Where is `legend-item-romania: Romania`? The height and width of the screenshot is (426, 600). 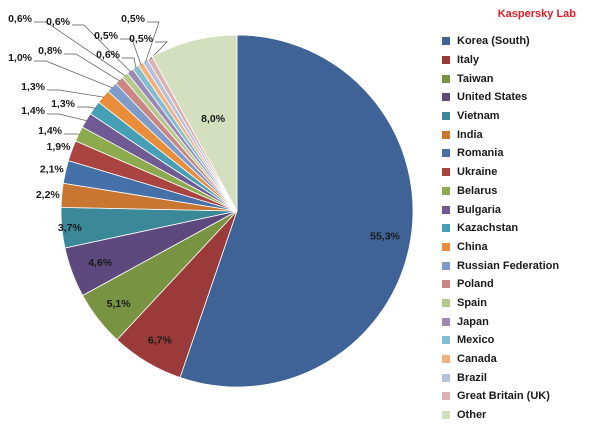 legend-item-romania: Romania is located at coordinates (500, 153).